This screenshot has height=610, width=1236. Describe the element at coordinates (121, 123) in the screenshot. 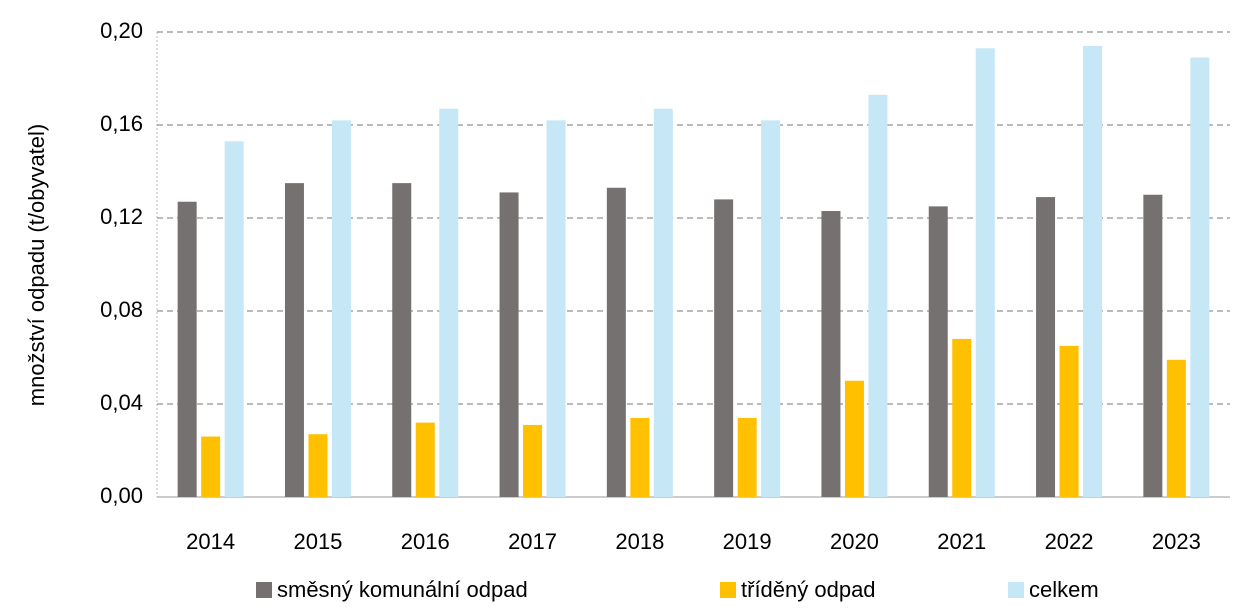

I see `y-tick-label: 0,16` at that location.